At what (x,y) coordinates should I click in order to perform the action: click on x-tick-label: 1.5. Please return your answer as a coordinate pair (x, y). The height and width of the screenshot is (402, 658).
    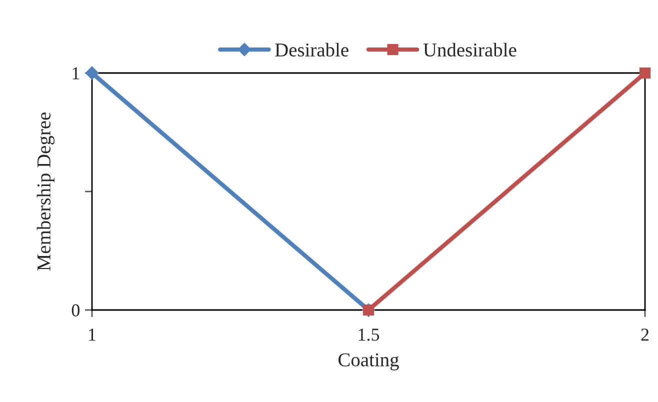
    Looking at the image, I should click on (369, 334).